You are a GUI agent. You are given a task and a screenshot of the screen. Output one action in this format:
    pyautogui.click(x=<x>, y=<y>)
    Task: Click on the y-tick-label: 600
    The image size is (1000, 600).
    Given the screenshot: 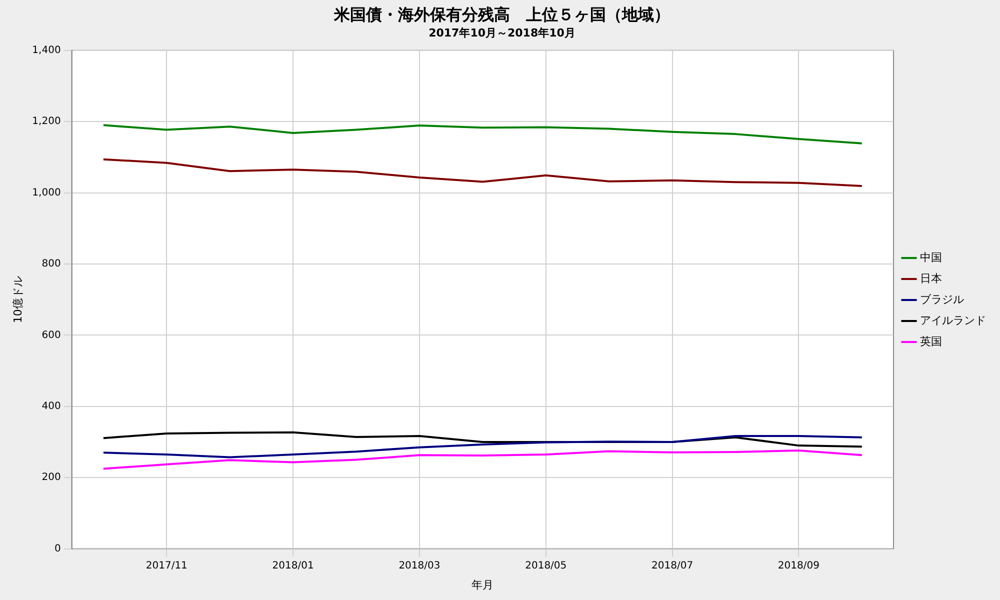 What is the action you would take?
    pyautogui.click(x=51, y=335)
    